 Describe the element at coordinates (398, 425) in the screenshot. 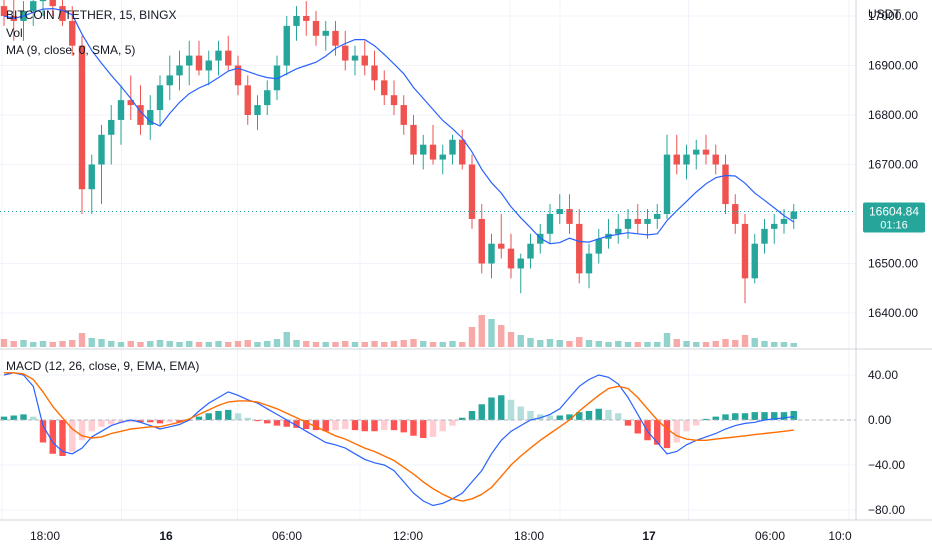

I see `macd-histogram` at that location.